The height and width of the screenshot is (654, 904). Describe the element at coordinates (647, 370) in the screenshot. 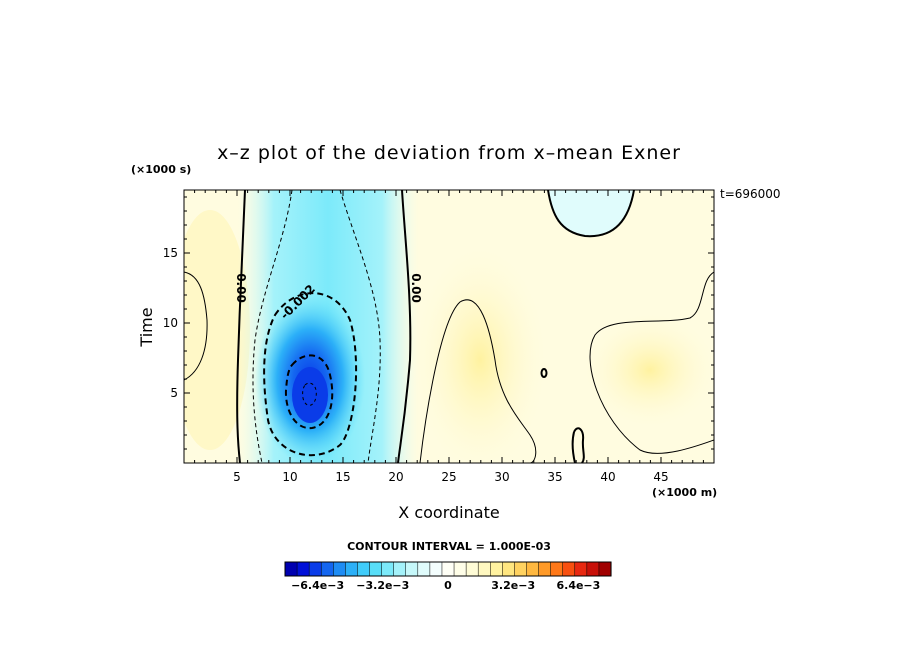

I see `right-yellow-region` at that location.